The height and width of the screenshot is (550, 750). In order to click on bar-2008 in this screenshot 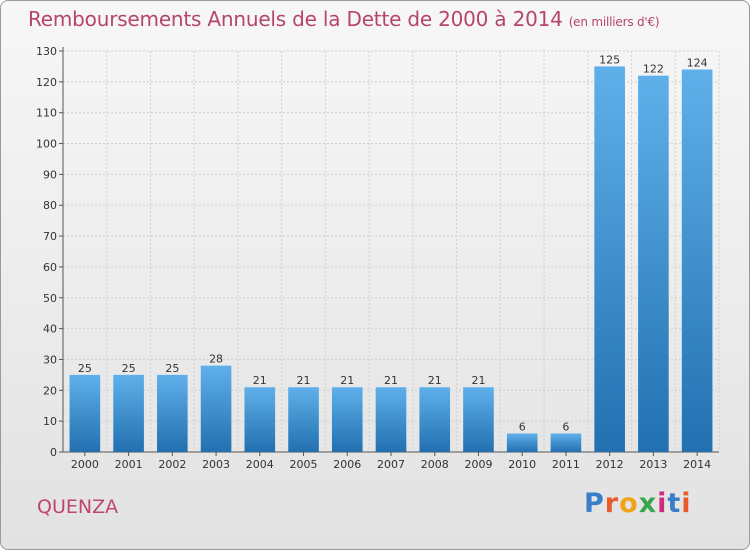, I will do `click(435, 419)`.